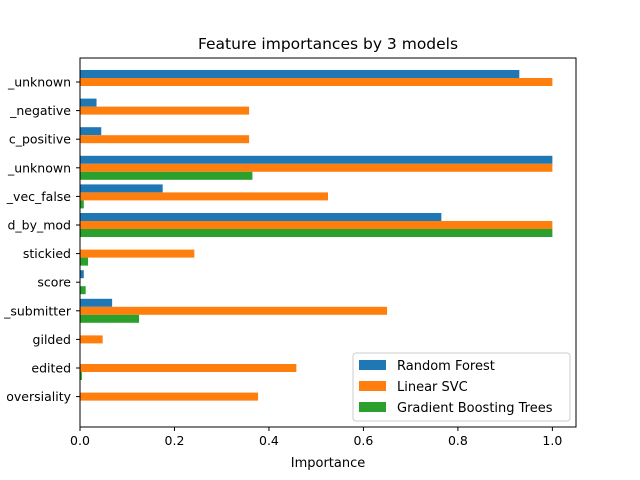 The height and width of the screenshot is (480, 640). I want to click on y-tick-label: _vec_false, so click(39, 196).